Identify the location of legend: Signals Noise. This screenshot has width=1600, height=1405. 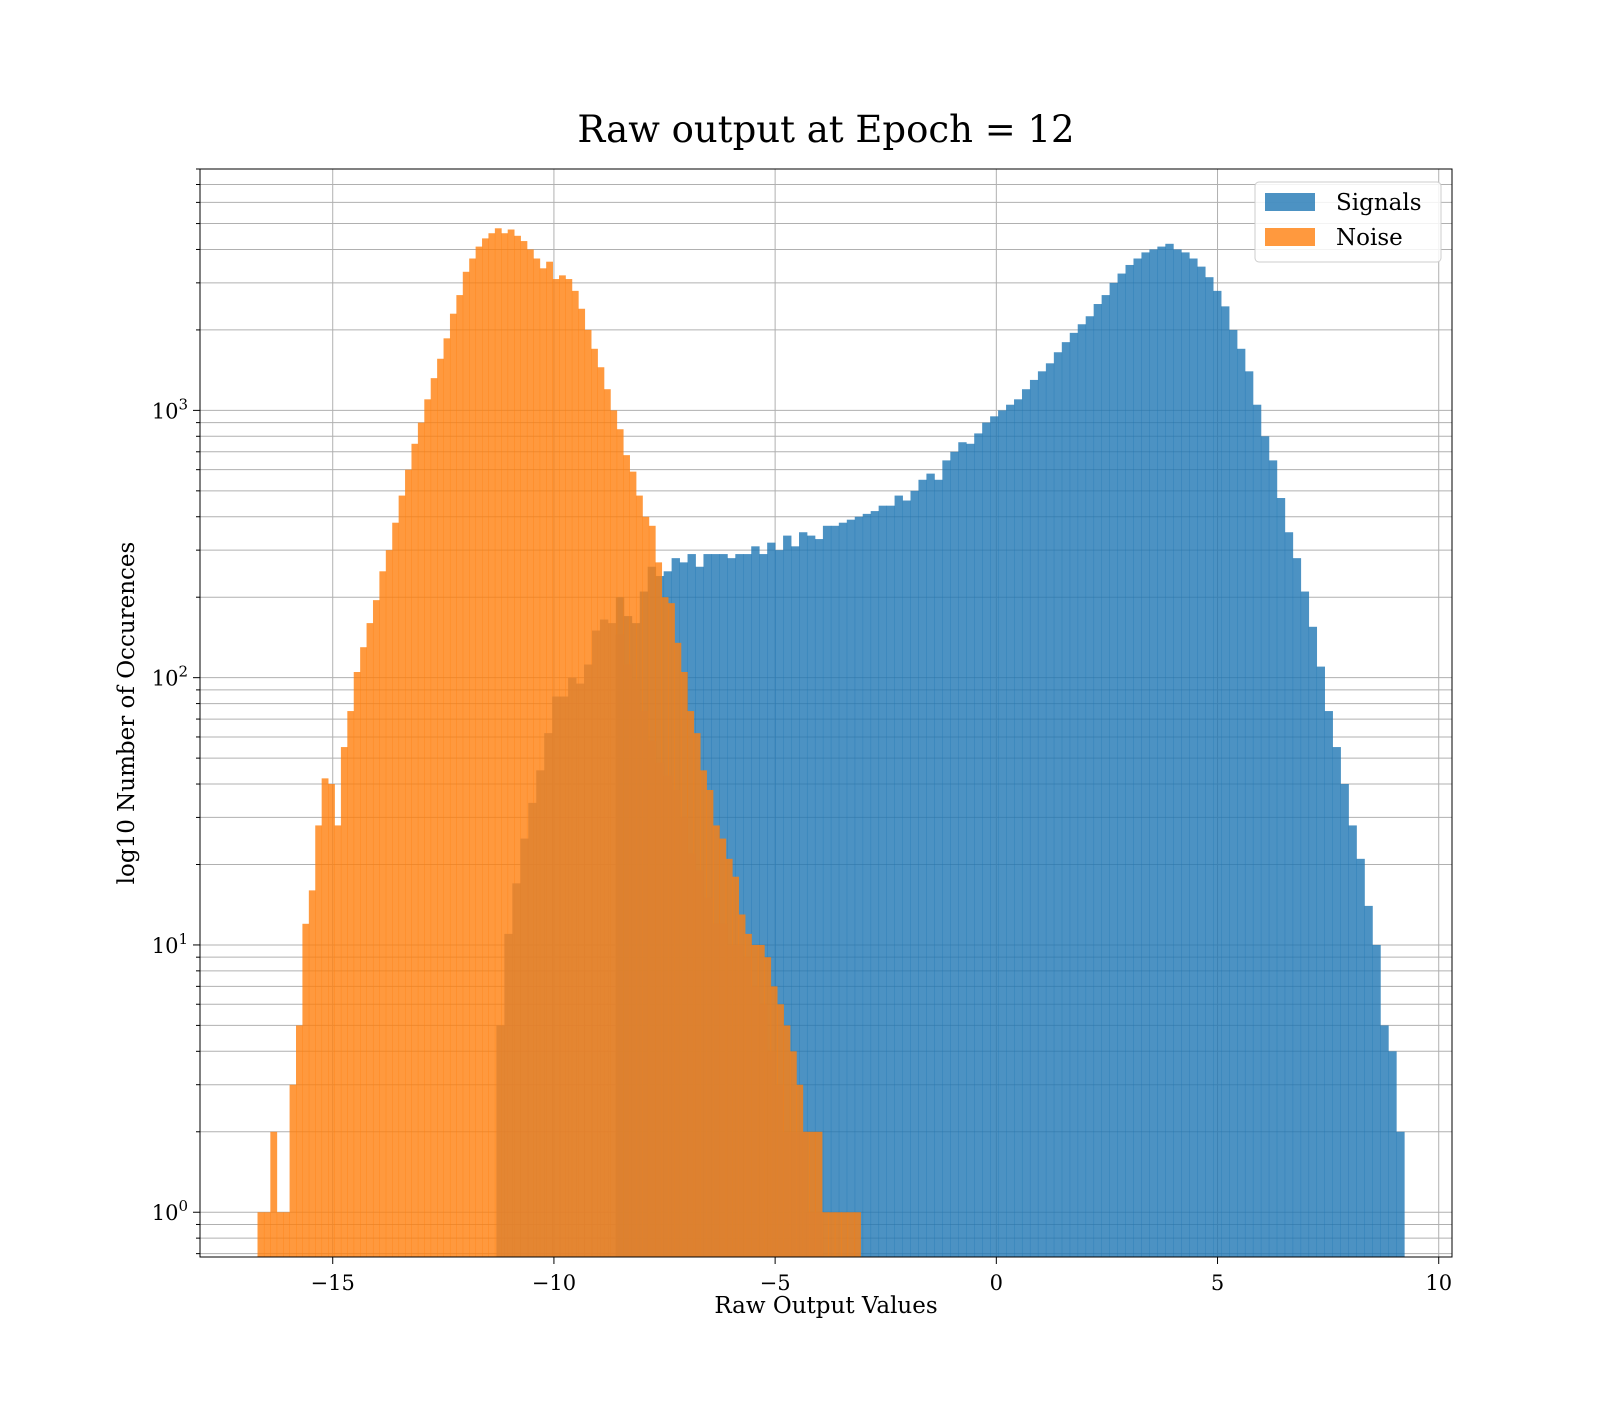
(1348, 222).